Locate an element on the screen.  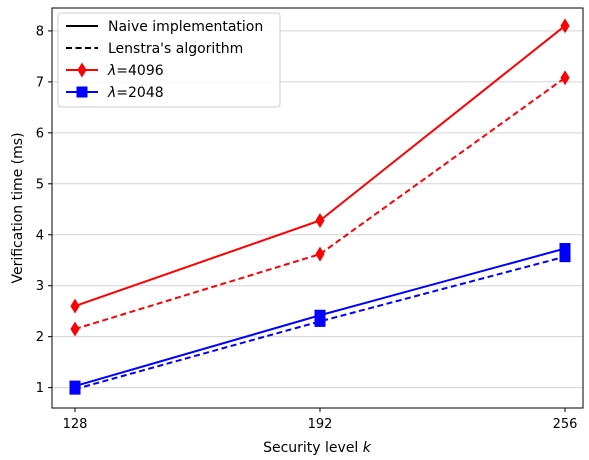
x-tick-label: 256 is located at coordinates (565, 424).